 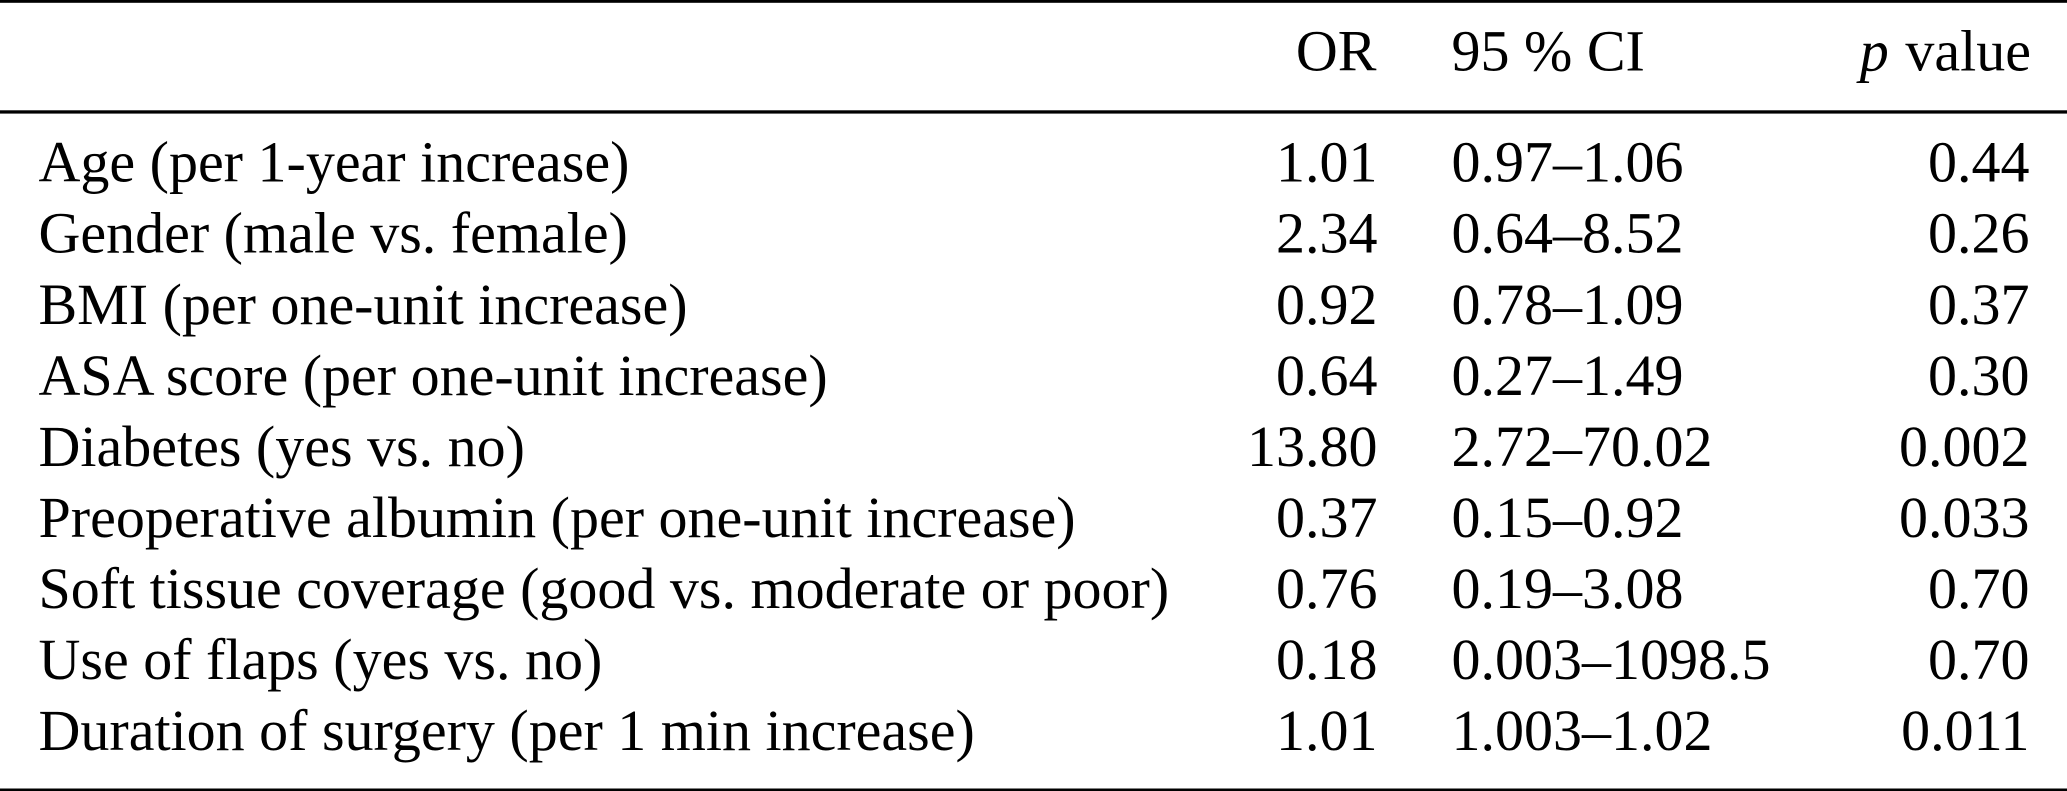 What do you see at coordinates (333, 233) in the screenshot?
I see `svg-text: Gender (male vs. female)` at bounding box center [333, 233].